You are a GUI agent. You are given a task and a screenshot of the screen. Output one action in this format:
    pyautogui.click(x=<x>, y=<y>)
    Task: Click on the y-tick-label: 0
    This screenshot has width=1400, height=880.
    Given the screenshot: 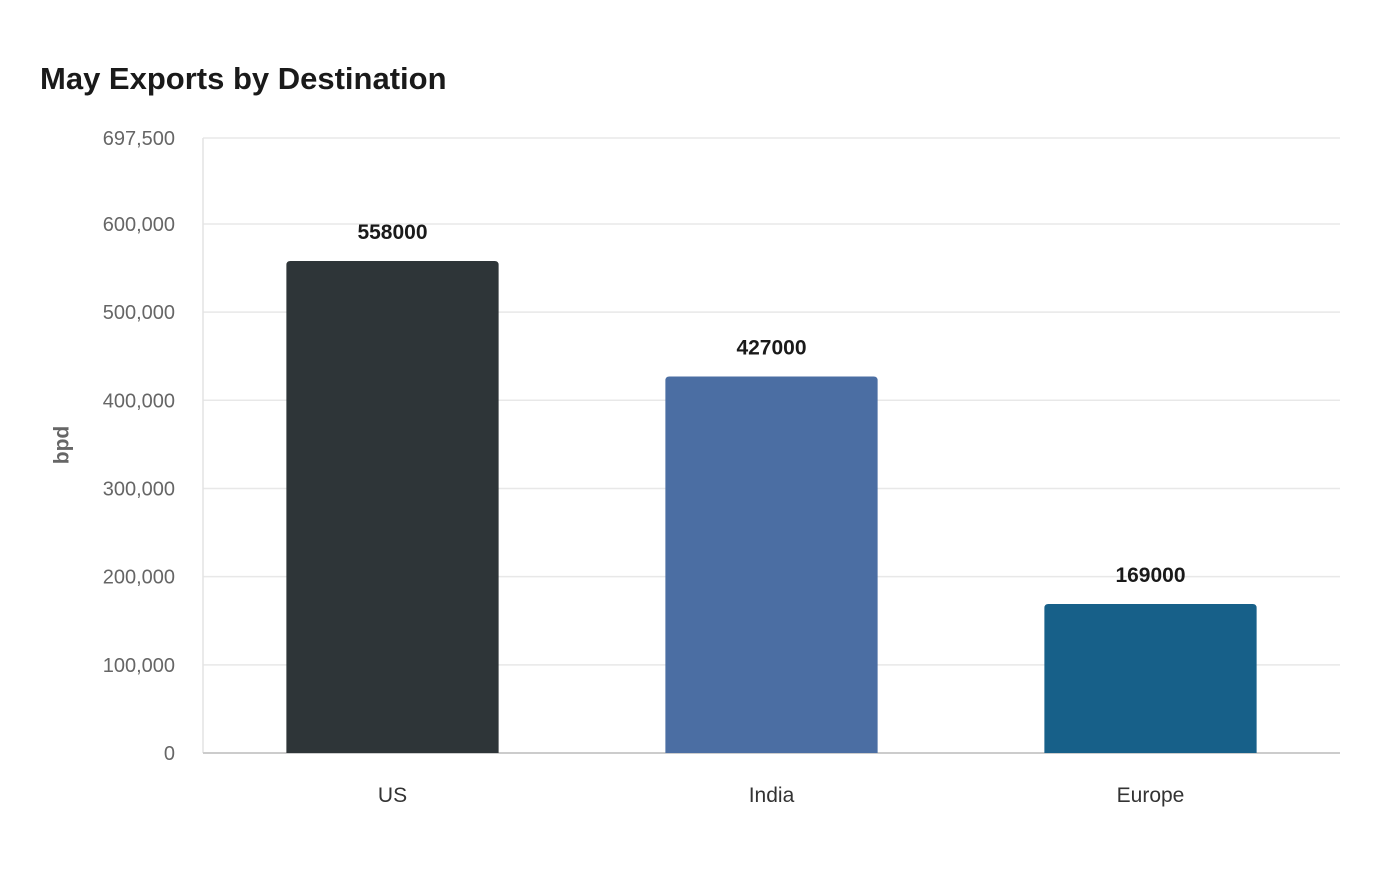 What is the action you would take?
    pyautogui.click(x=169, y=754)
    